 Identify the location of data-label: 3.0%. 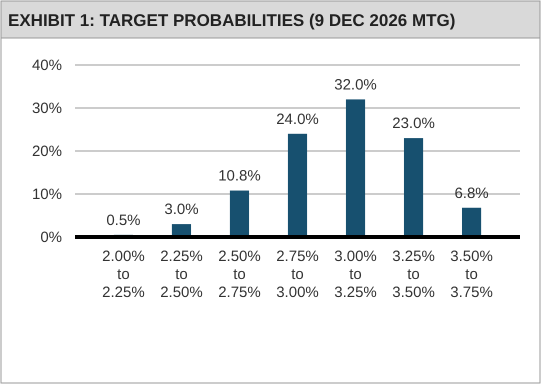
(181, 209).